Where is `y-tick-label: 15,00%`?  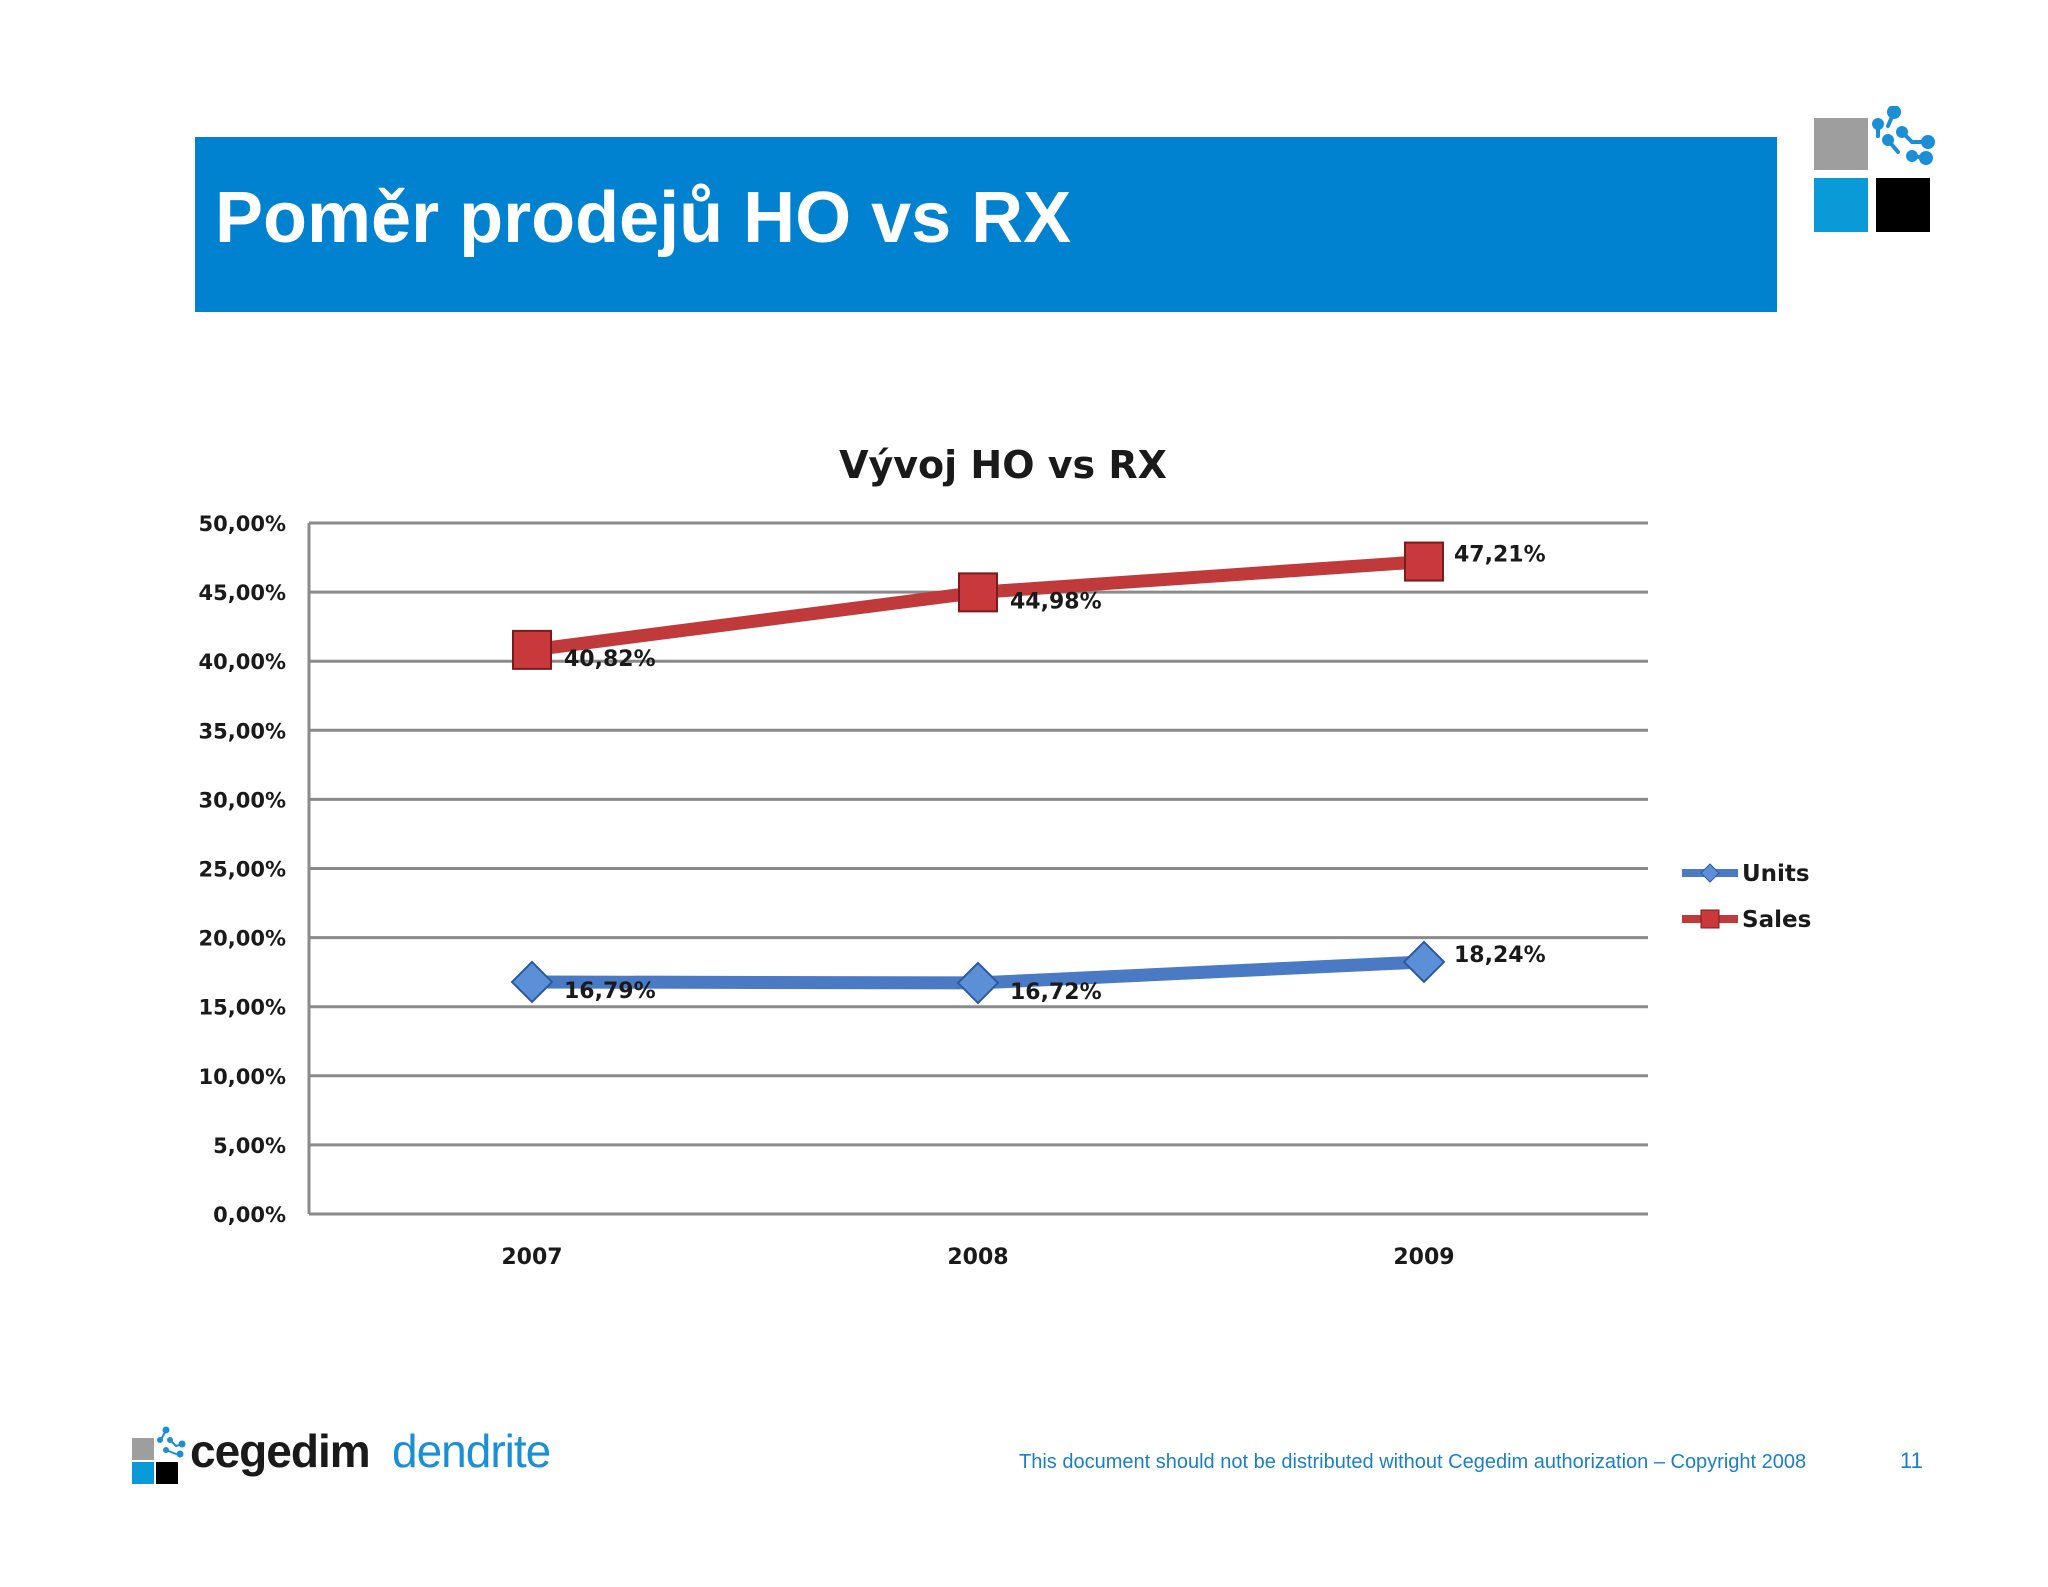 y-tick-label: 15,00% is located at coordinates (242, 1008).